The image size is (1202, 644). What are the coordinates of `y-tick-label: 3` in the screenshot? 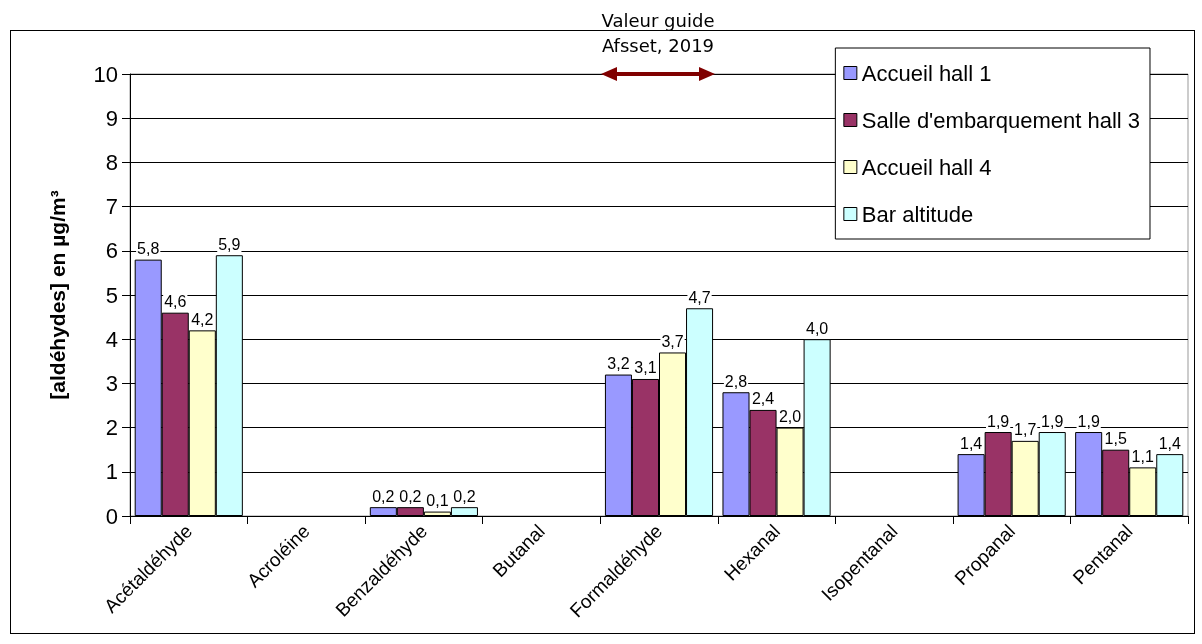 It's located at (111, 383).